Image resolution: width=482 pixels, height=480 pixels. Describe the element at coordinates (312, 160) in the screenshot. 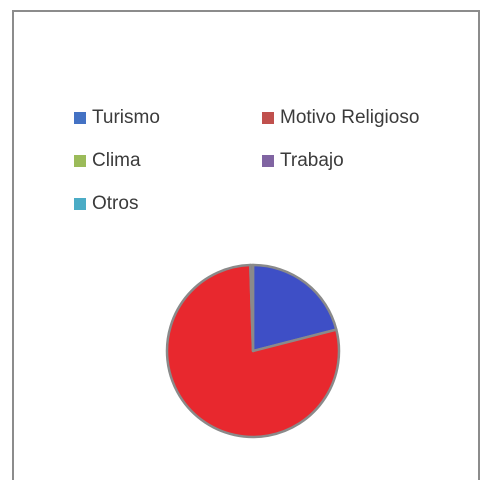

I see `legend-label-trabajo: Trabajo` at that location.